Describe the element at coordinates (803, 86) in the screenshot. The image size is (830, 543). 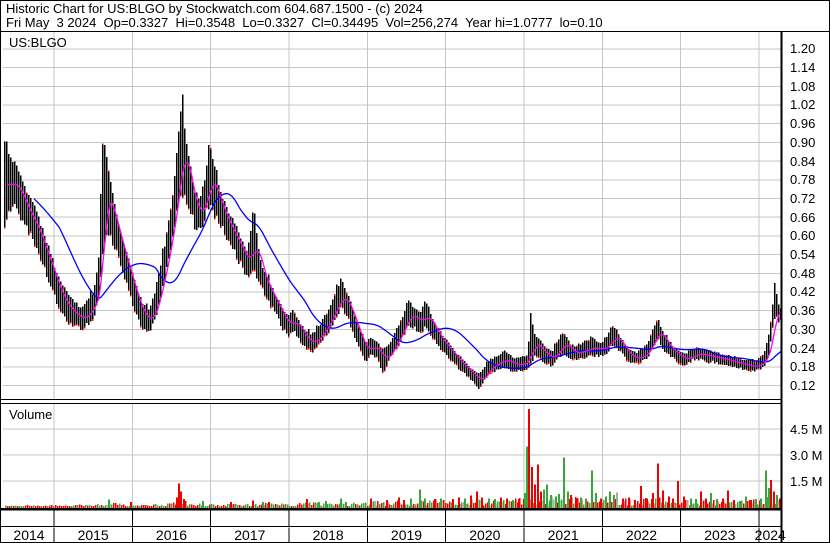
I see `price-axis-label: 1.08` at that location.